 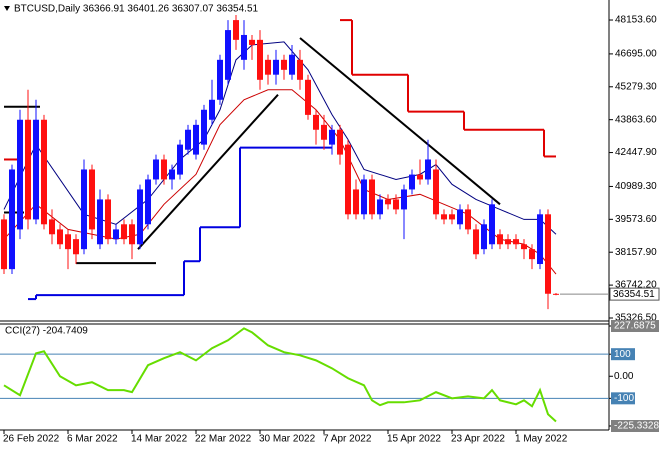 What do you see at coordinates (636, 86) in the screenshot?
I see `y-tick-label: 45279.30` at bounding box center [636, 86].